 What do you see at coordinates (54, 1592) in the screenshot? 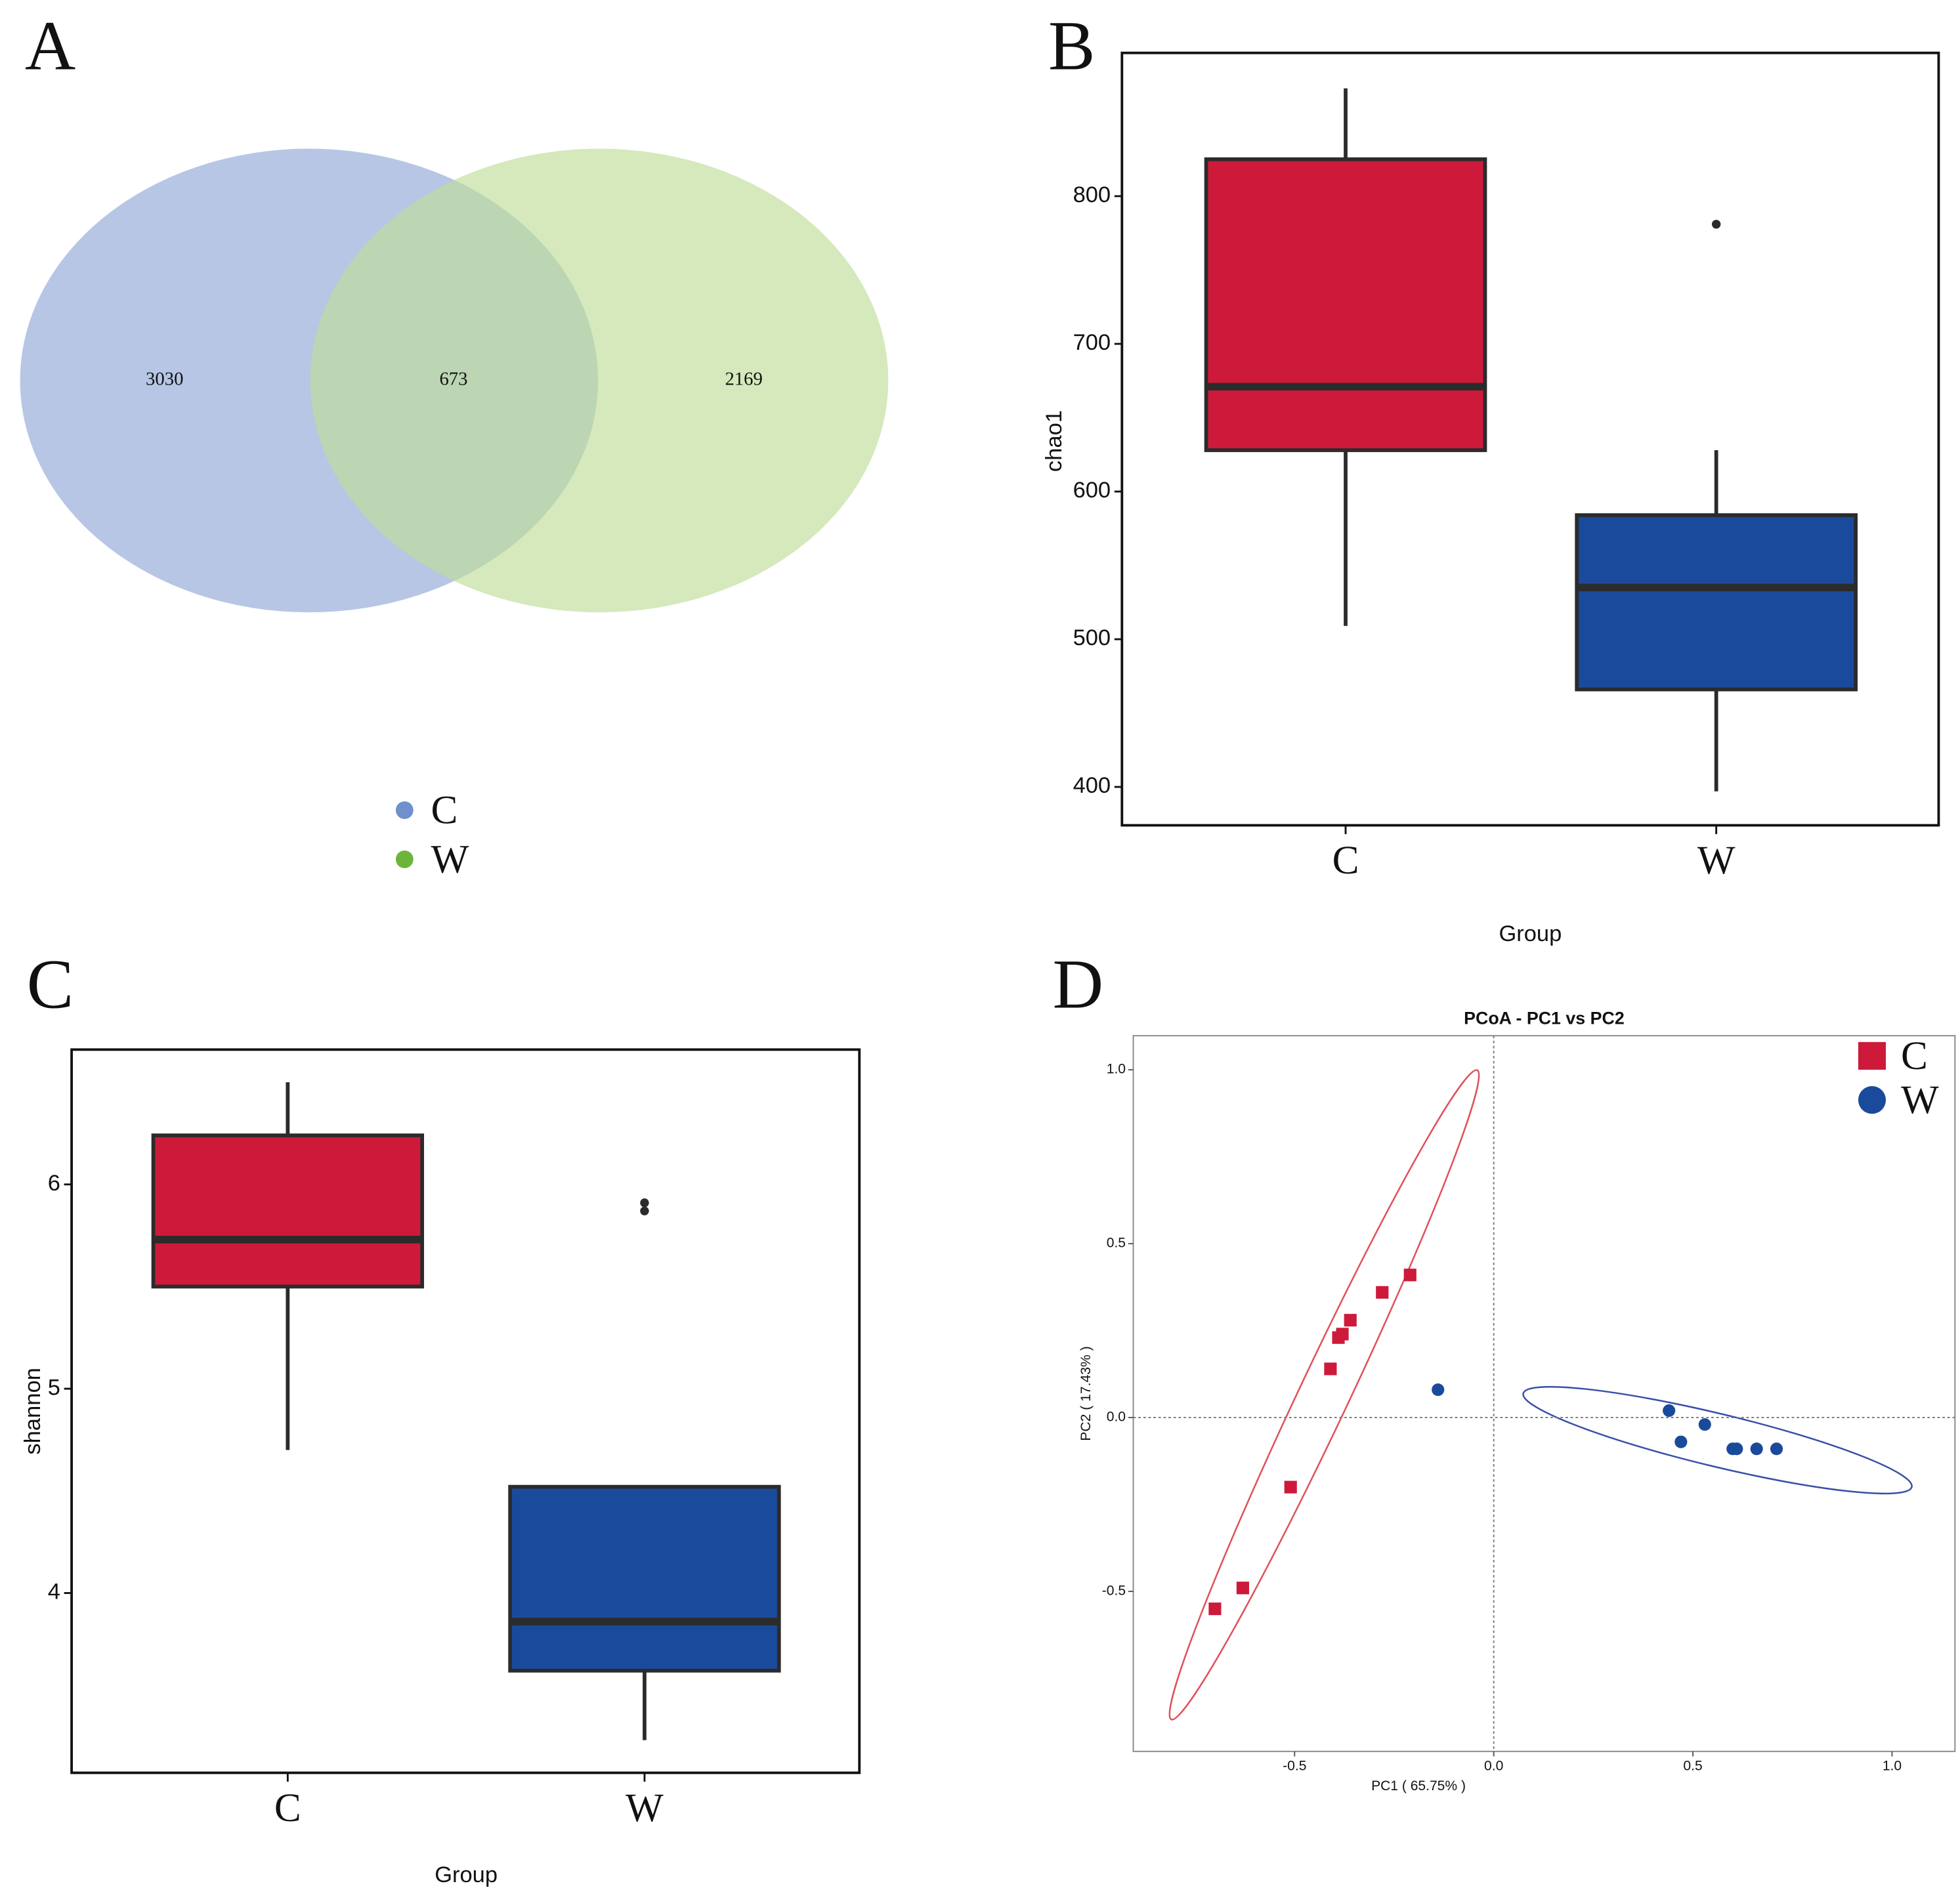
I see `y-tick-label: 4` at bounding box center [54, 1592].